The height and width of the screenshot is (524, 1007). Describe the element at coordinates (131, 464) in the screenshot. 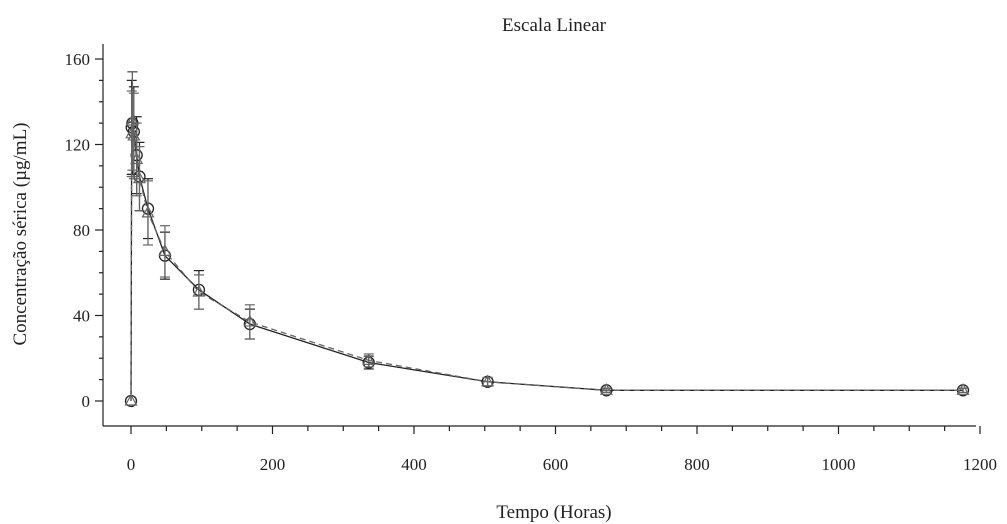

I see `x-tick-label: 0` at that location.